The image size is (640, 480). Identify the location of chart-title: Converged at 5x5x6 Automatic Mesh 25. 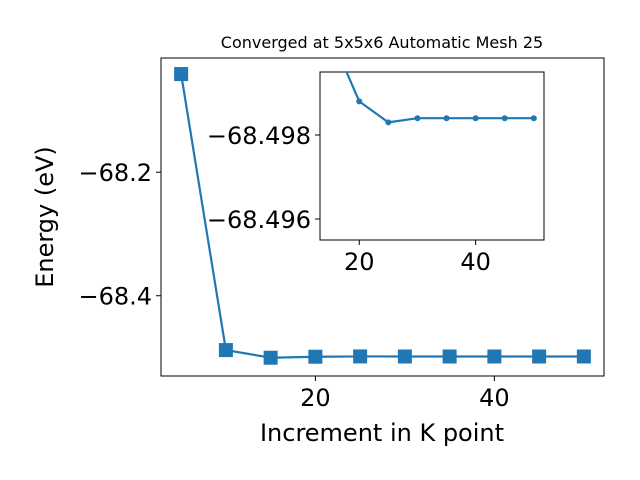
(382, 42).